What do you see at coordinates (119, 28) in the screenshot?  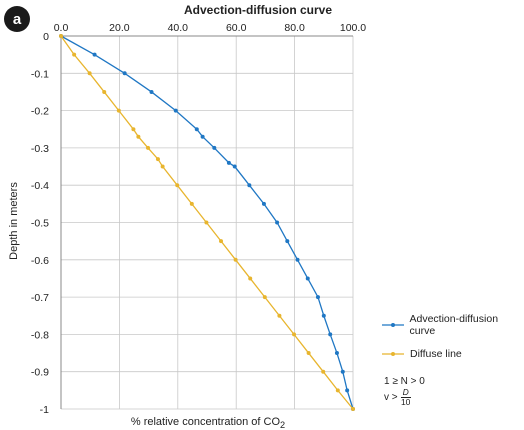 I see `x-tick-label: 20.0` at bounding box center [119, 28].